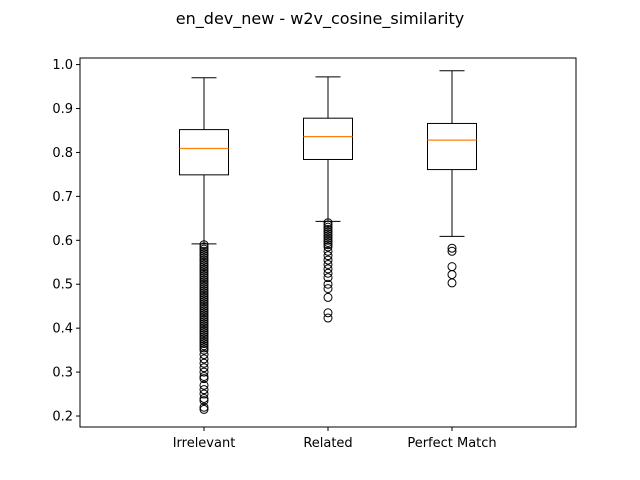 The image size is (640, 480). Describe the element at coordinates (62, 285) in the screenshot. I see `y-tick-label-3: 0.5` at that location.